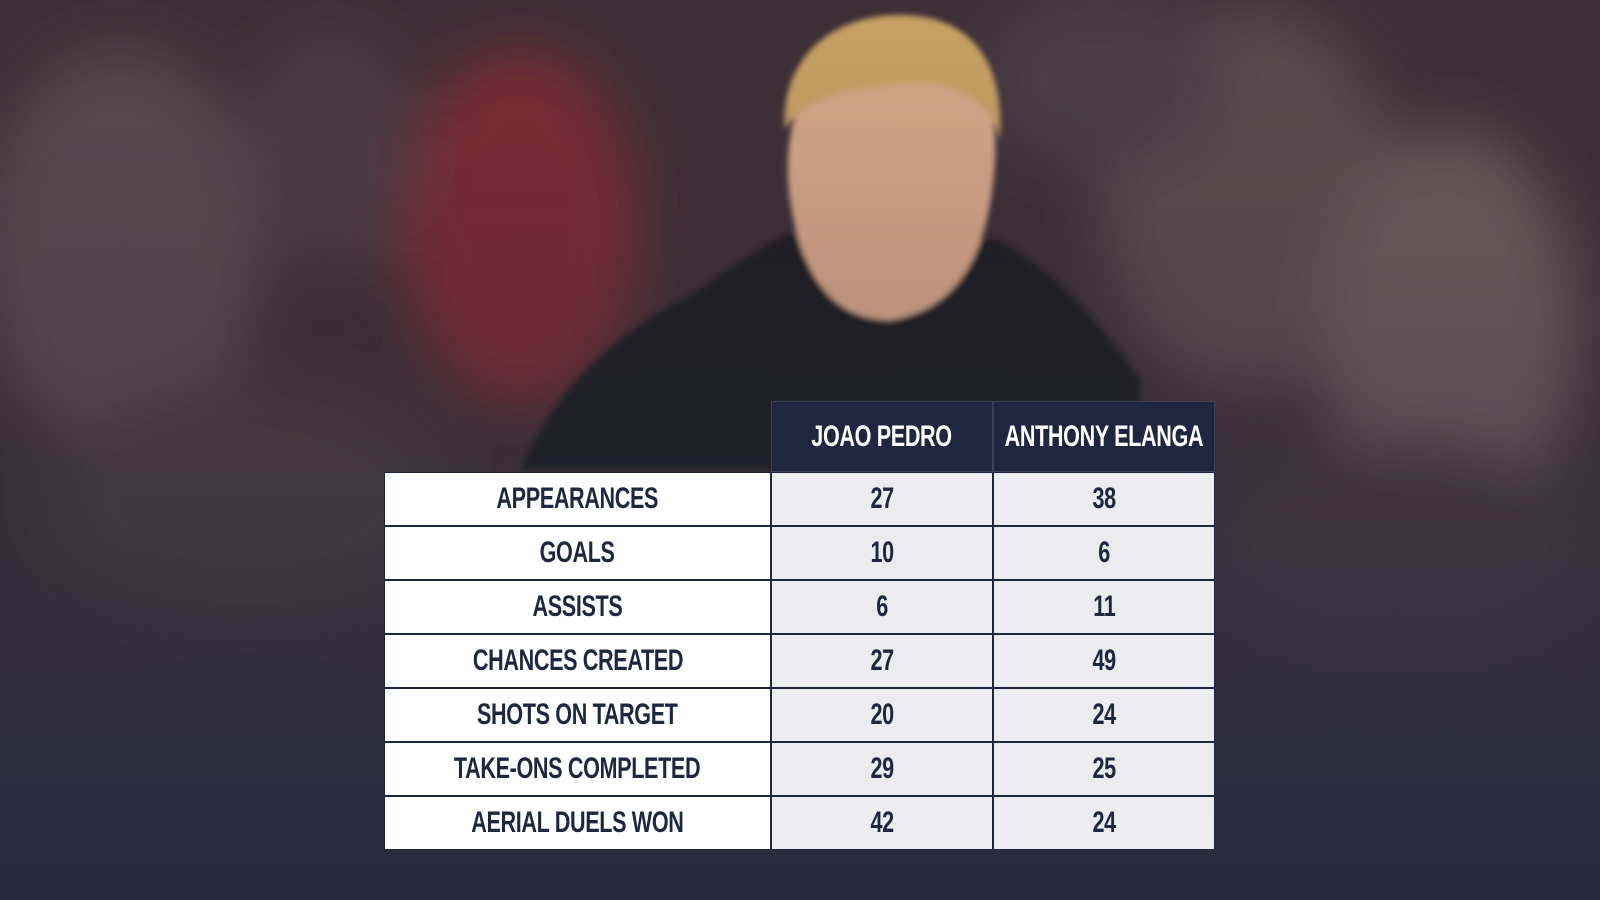 The height and width of the screenshot is (900, 1600). I want to click on stat-label-text: CHANCES CREATED, so click(577, 660).